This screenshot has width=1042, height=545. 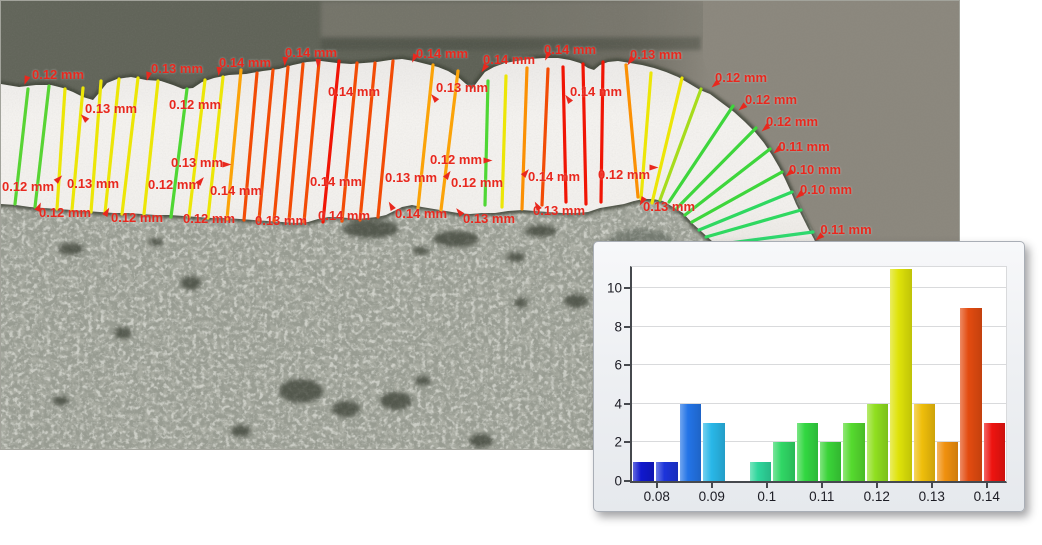 I want to click on y-tick-label: 8, so click(x=618, y=327).